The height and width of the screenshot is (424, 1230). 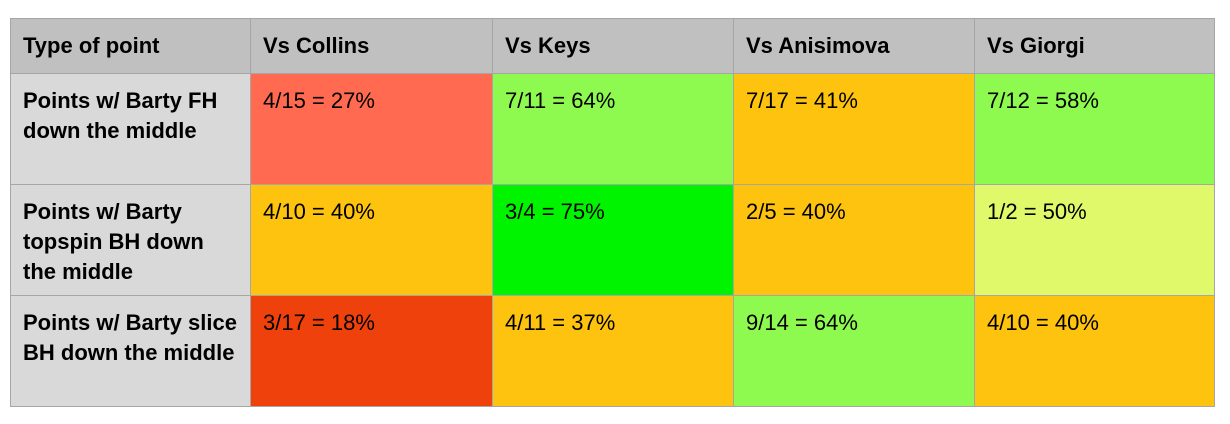 What do you see at coordinates (130, 46) in the screenshot?
I see `header-cell: Type of point` at bounding box center [130, 46].